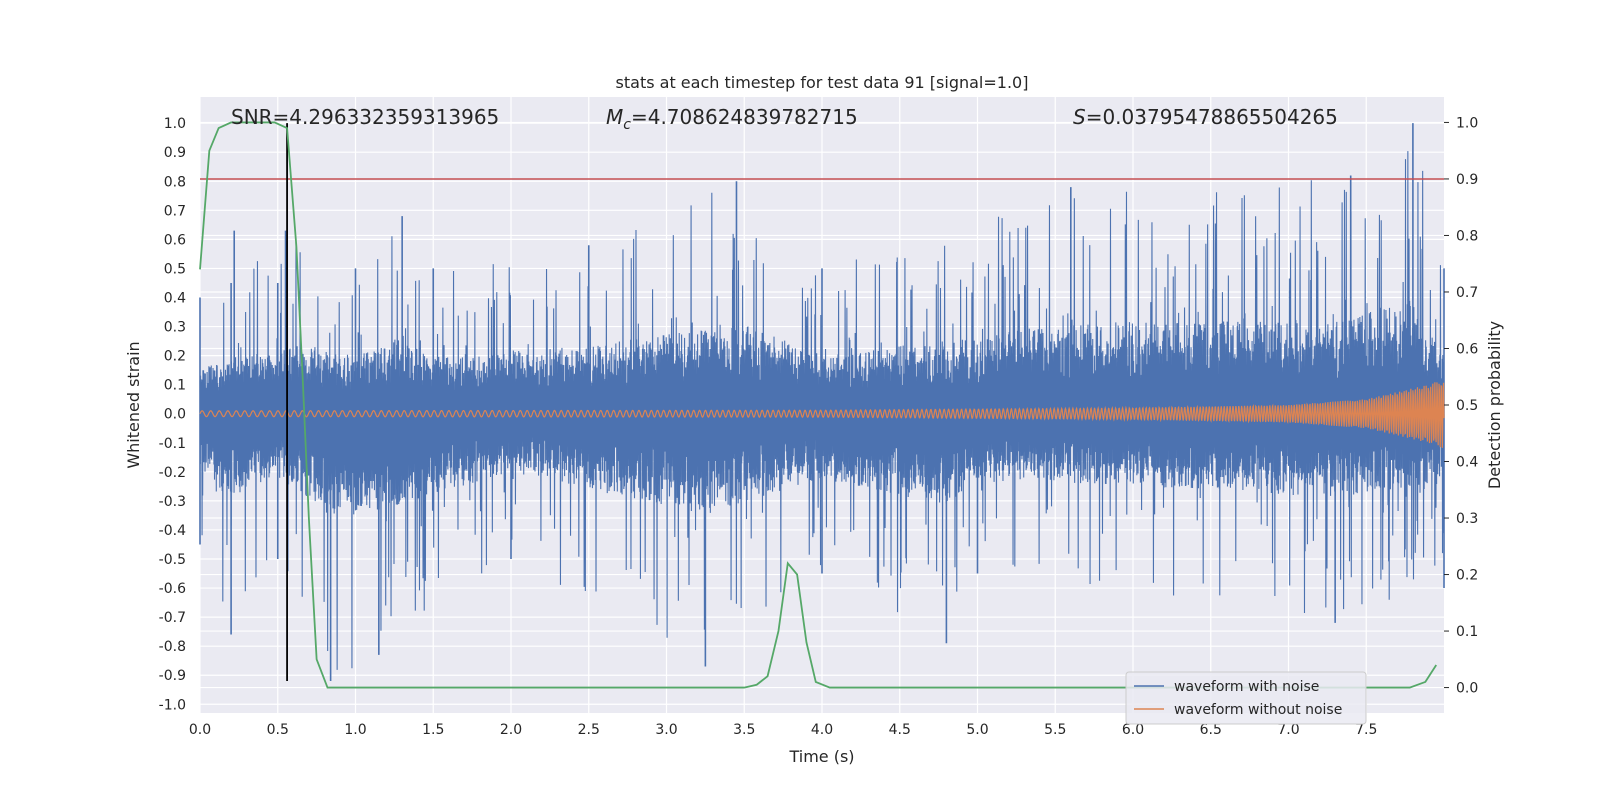 Image resolution: width=1600 pixels, height=800 pixels. Describe the element at coordinates (744, 730) in the screenshot. I see `x-tick-label: 3.5` at that location.